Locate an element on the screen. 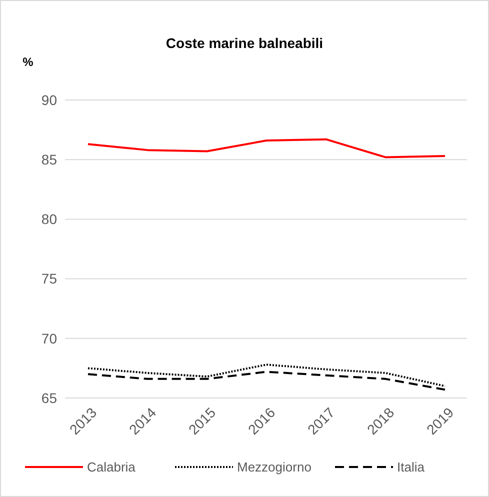  y-tick-label: 90 is located at coordinates (49, 100).